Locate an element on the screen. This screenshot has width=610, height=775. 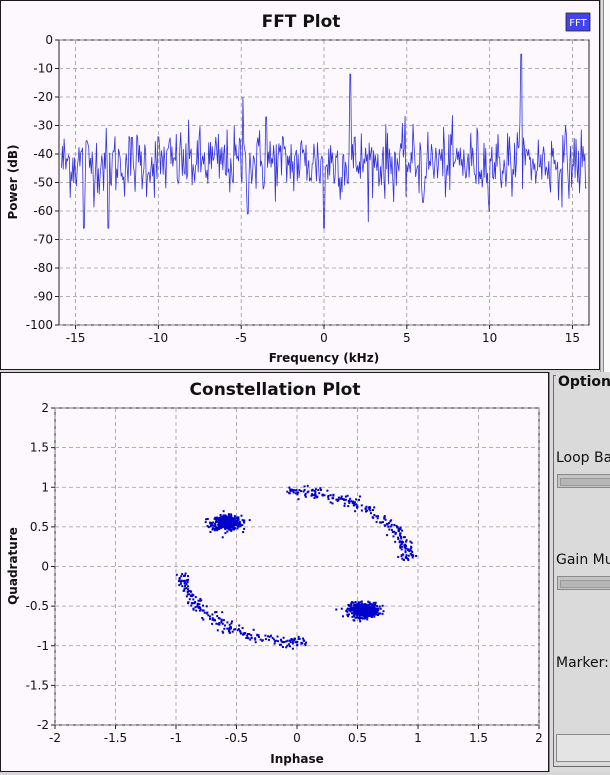
gain-label: Gain Mu is located at coordinates (583, 560).